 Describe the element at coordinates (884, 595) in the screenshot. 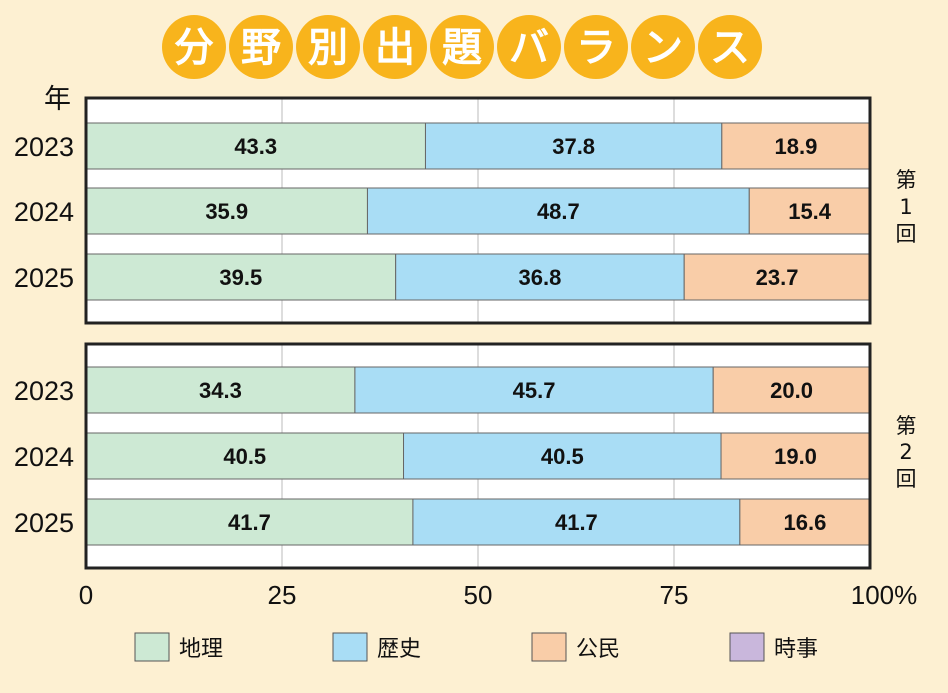

I see `x-tick-label: 100%` at that location.